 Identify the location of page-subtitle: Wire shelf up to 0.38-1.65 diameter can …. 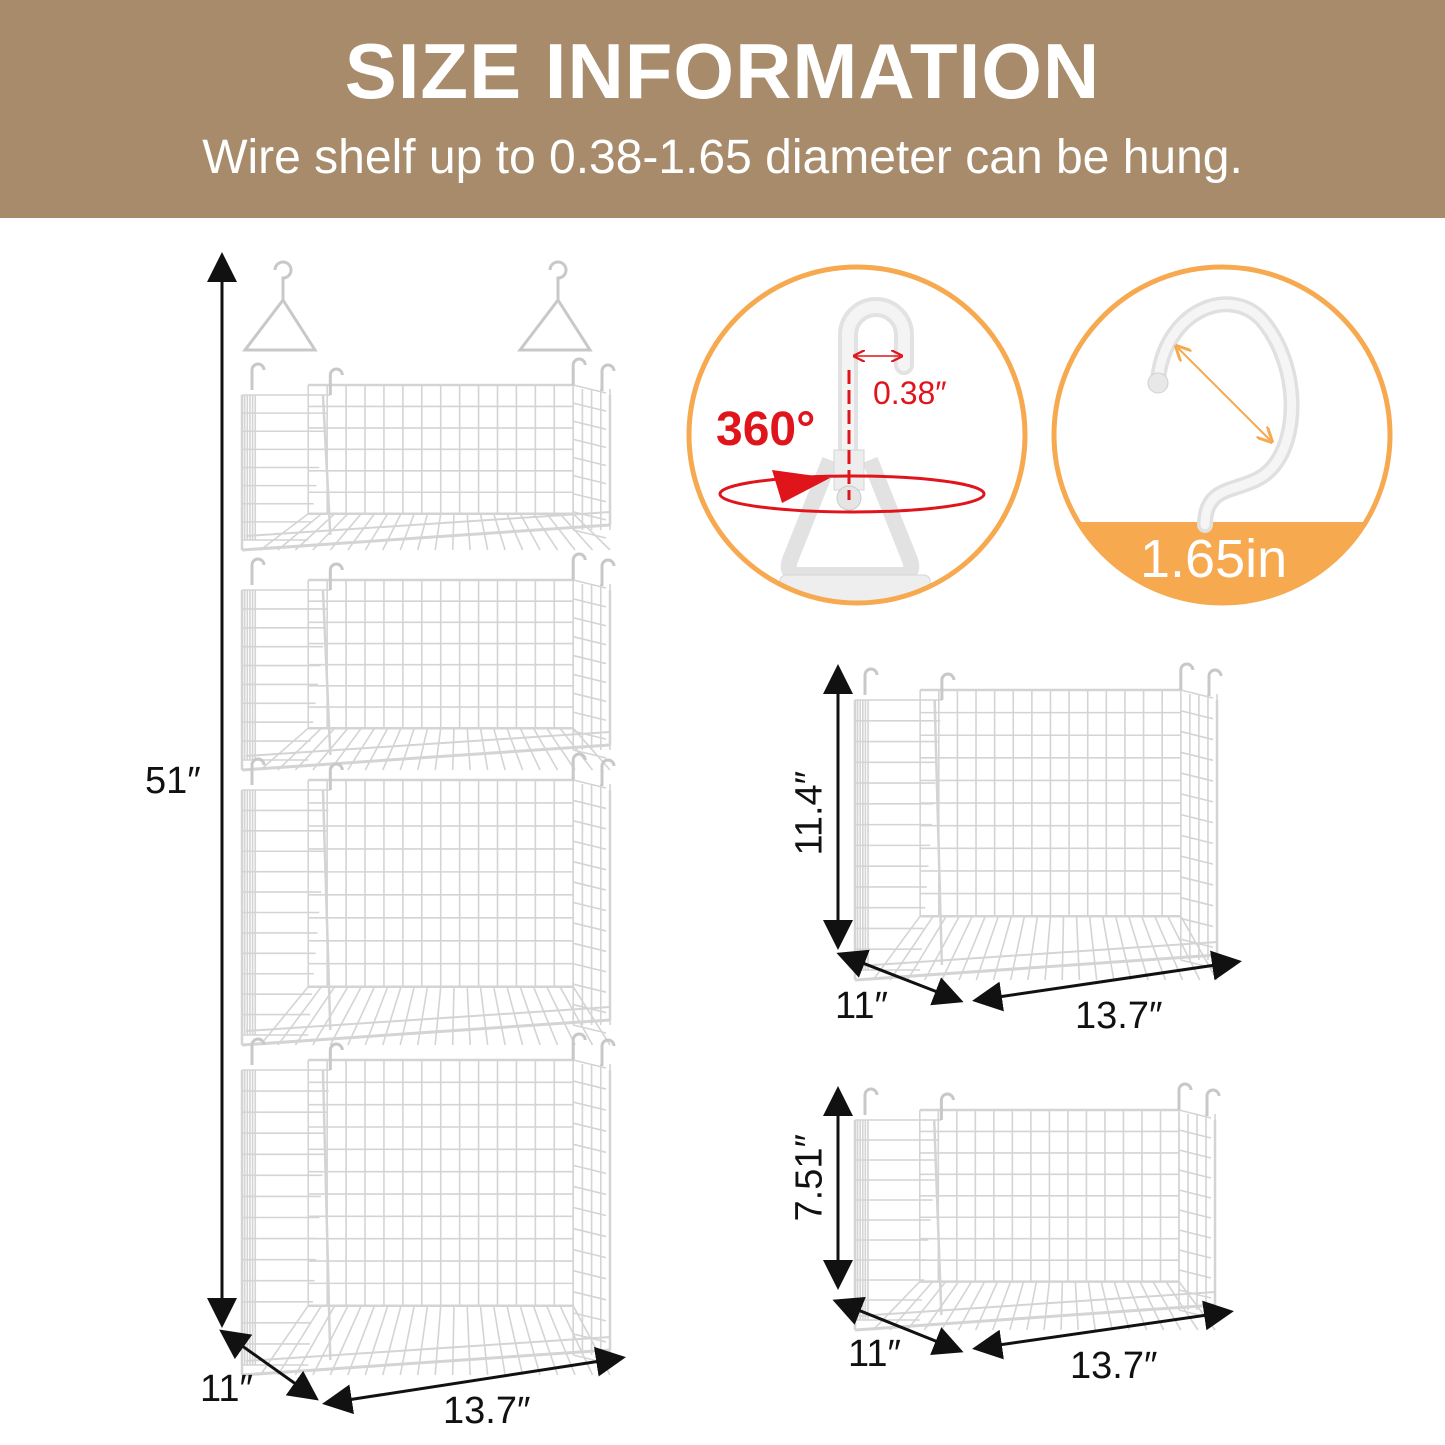
(722, 157).